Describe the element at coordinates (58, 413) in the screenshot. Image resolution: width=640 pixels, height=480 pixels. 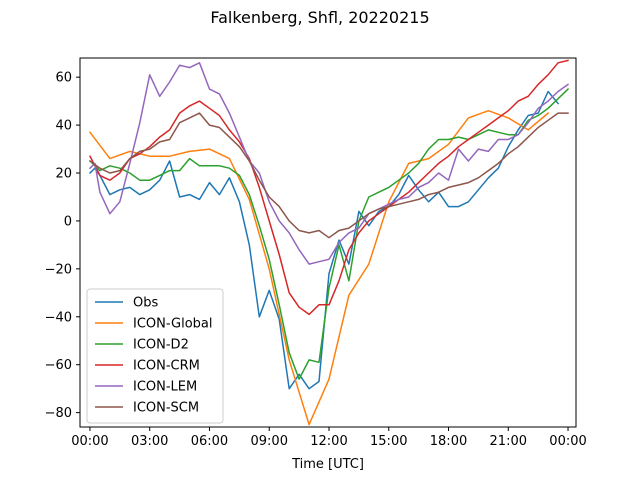
I see `y-tick-label: −80` at that location.